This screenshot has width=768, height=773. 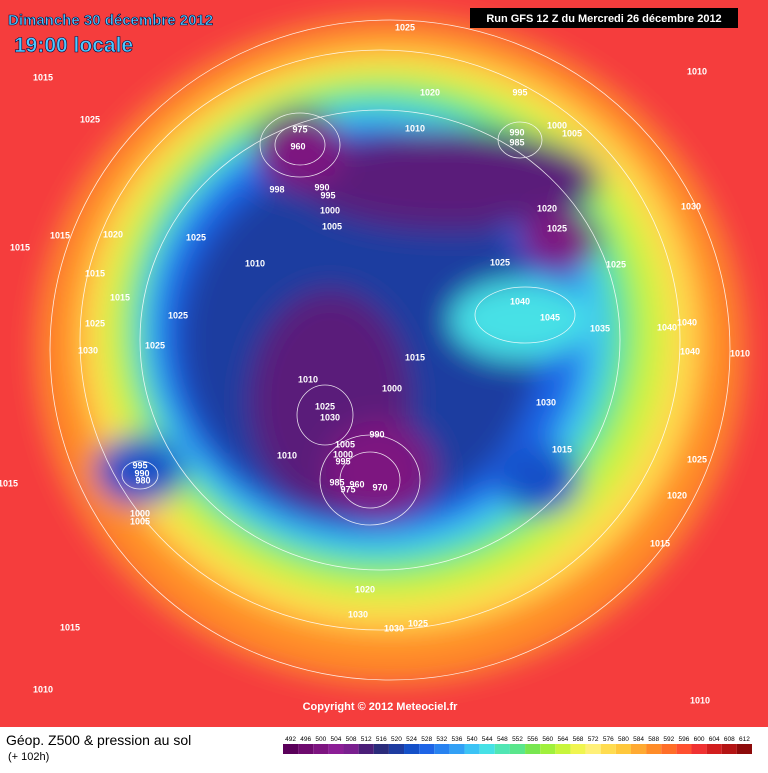 What do you see at coordinates (305, 739) in the screenshot?
I see `legend-label: 496` at bounding box center [305, 739].